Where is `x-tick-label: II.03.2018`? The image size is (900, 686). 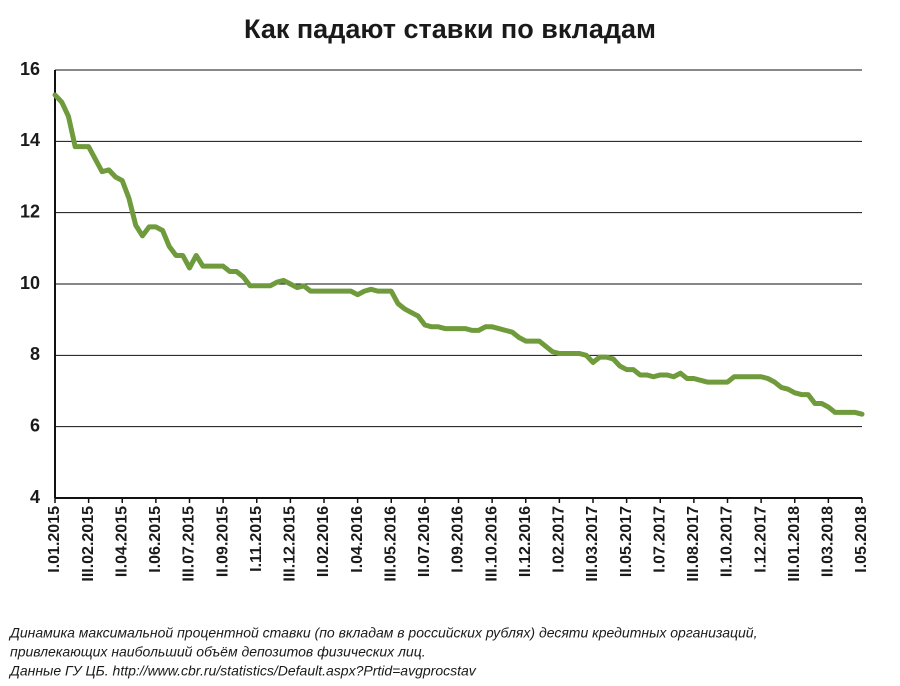
x-tick-label: II.03.2018 is located at coordinates (828, 541).